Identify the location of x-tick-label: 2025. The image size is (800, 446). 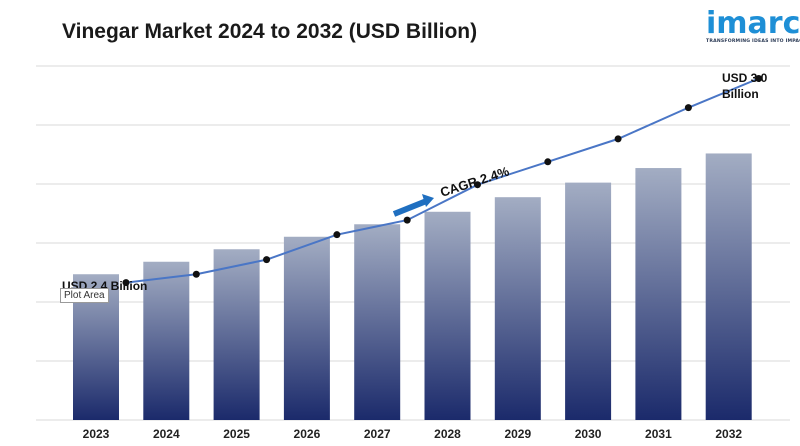
(236, 434).